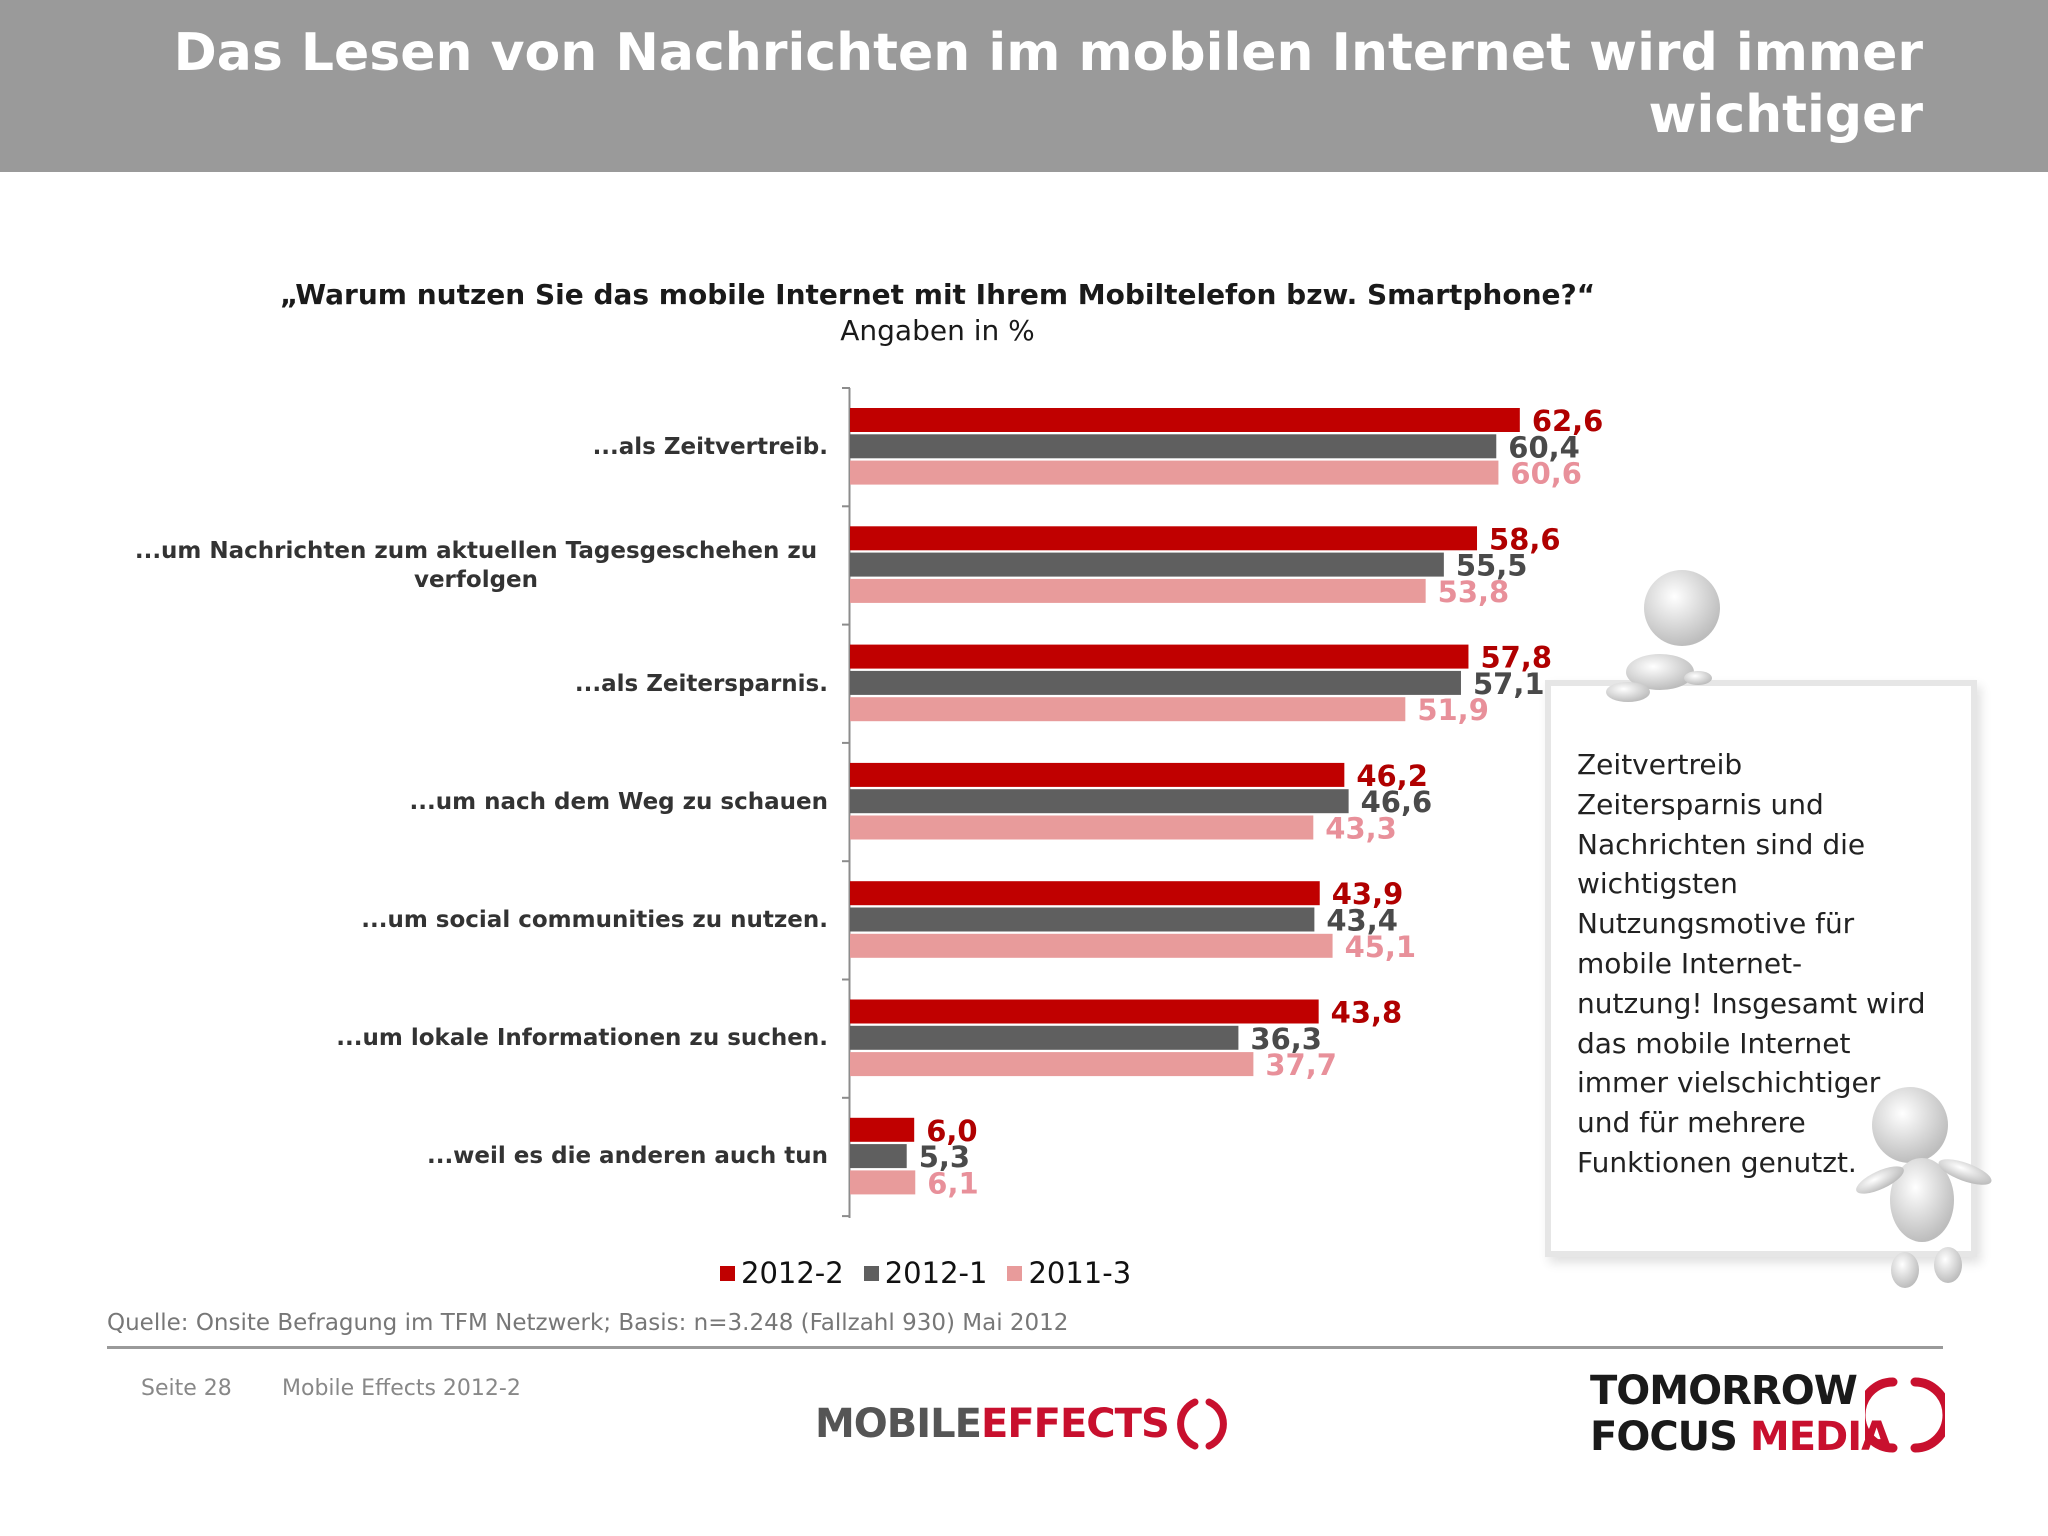 The width and height of the screenshot is (2048, 1536). What do you see at coordinates (1660, 764) in the screenshot?
I see `note-line: Zeitvertreib` at bounding box center [1660, 764].